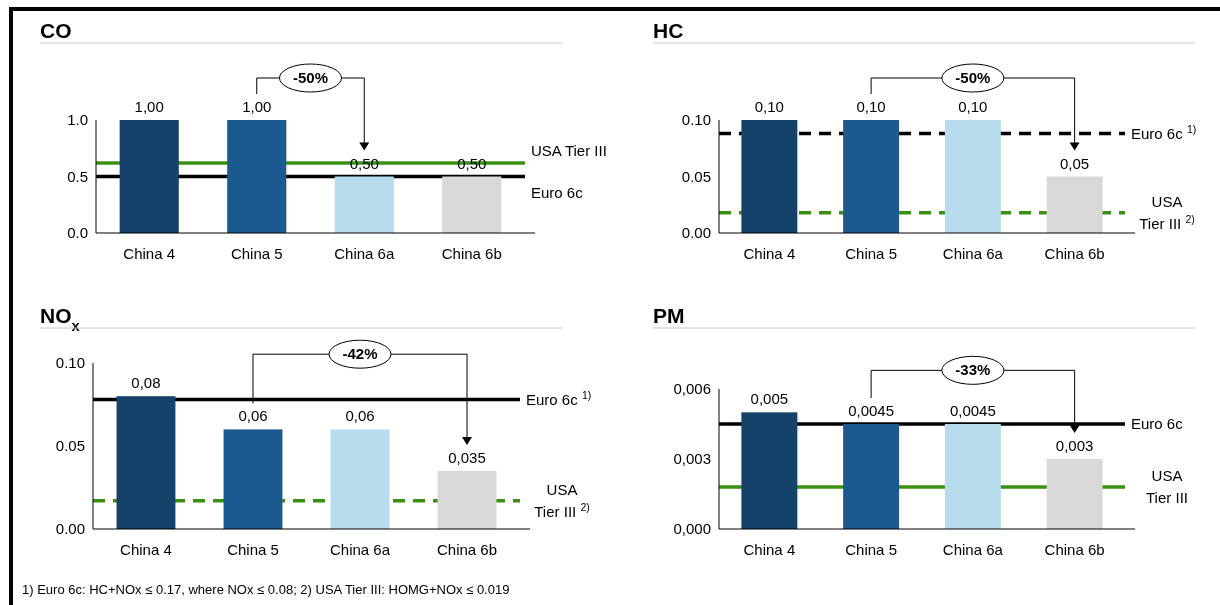 This screenshot has height=605, width=1220. Describe the element at coordinates (973, 370) in the screenshot. I see `text: -33%` at that location.